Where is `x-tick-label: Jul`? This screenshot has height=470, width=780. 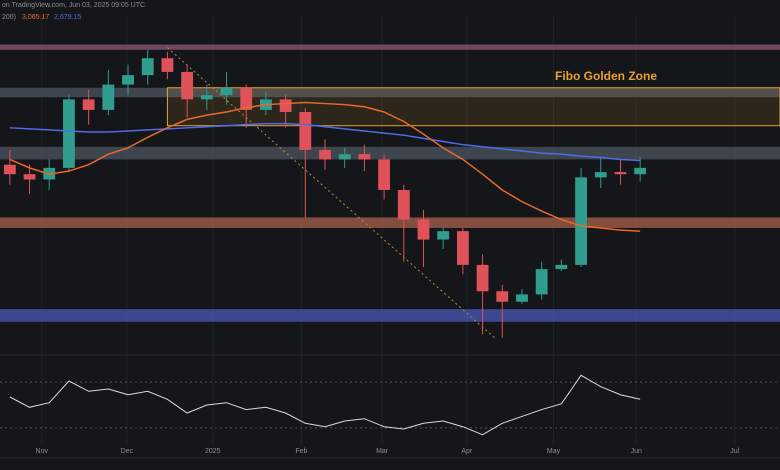
x-tick-label: Jul is located at coordinates (734, 451).